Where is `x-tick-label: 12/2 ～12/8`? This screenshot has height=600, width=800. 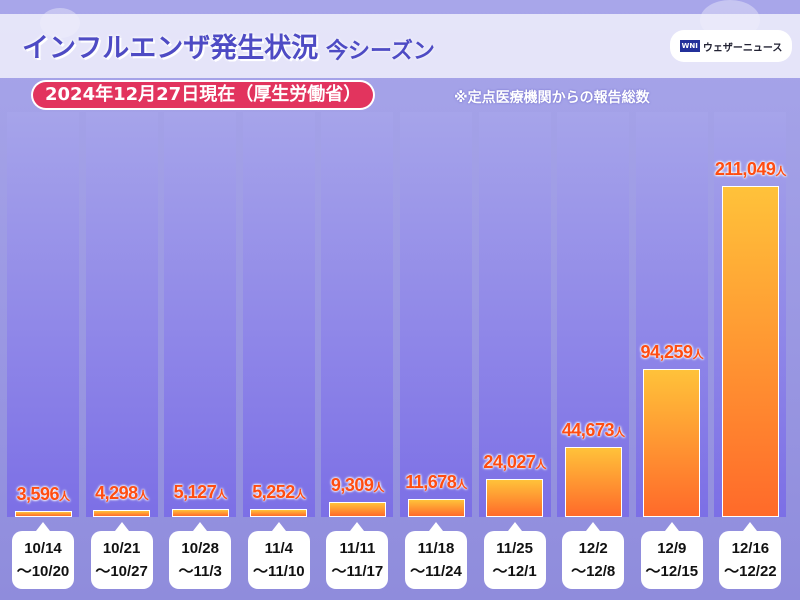 x-tick-label: 12/2 ～12/8 is located at coordinates (593, 555).